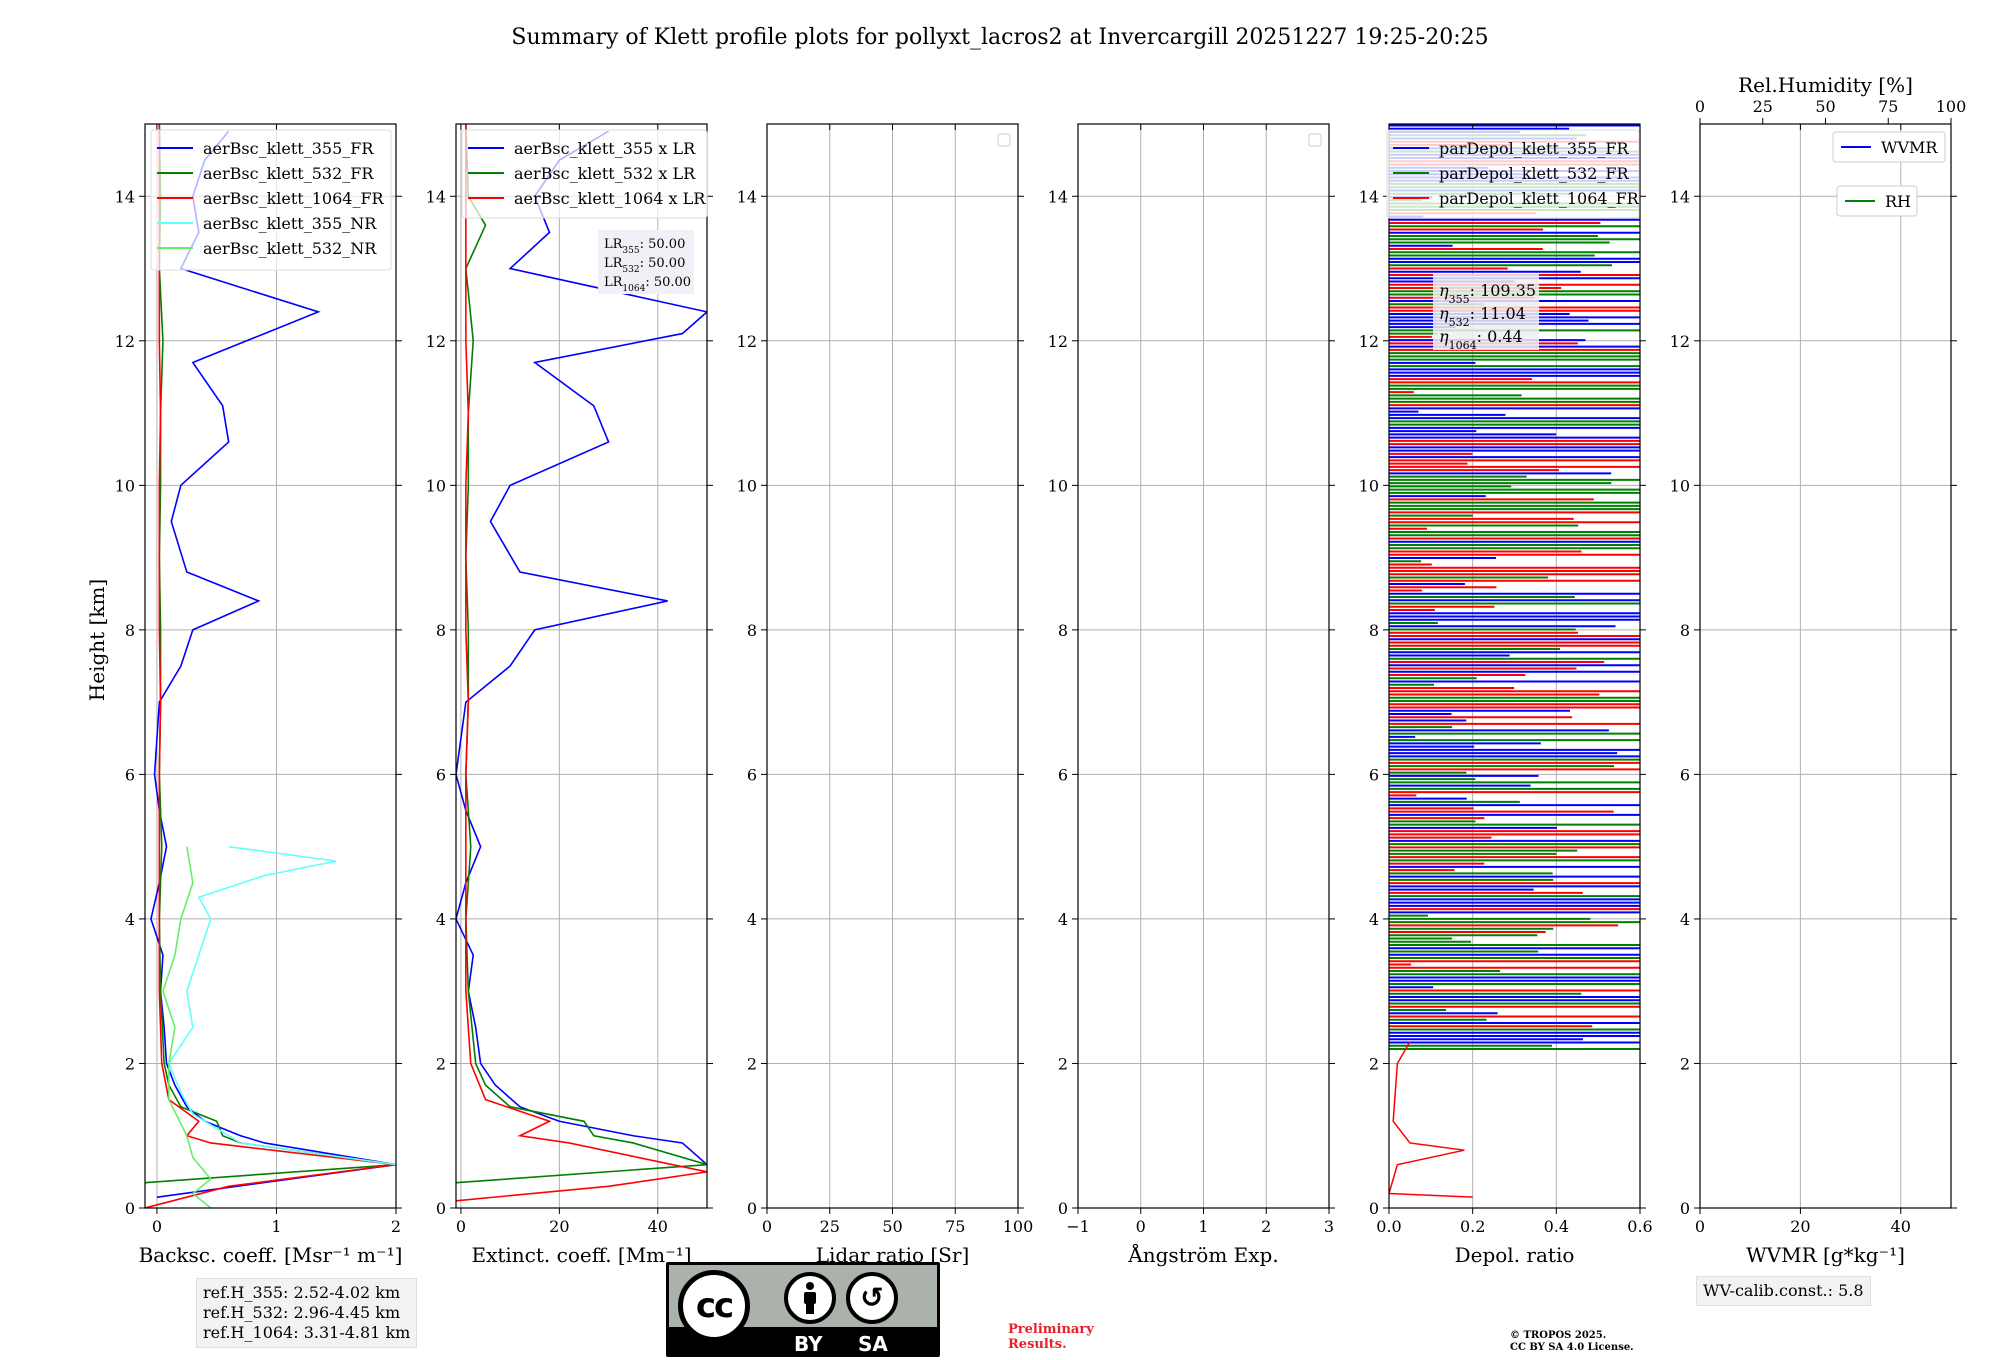  I want to click on x-tick-label: 50, so click(892, 1226).